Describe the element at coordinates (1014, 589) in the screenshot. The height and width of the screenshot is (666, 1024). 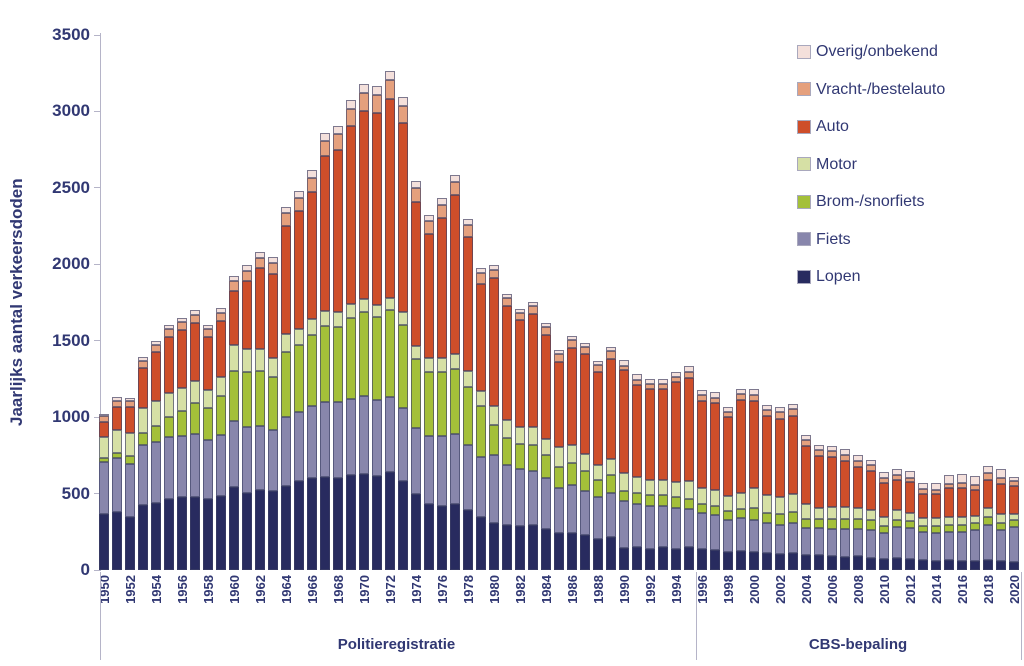
I see `x-tick-label: 2020` at that location.